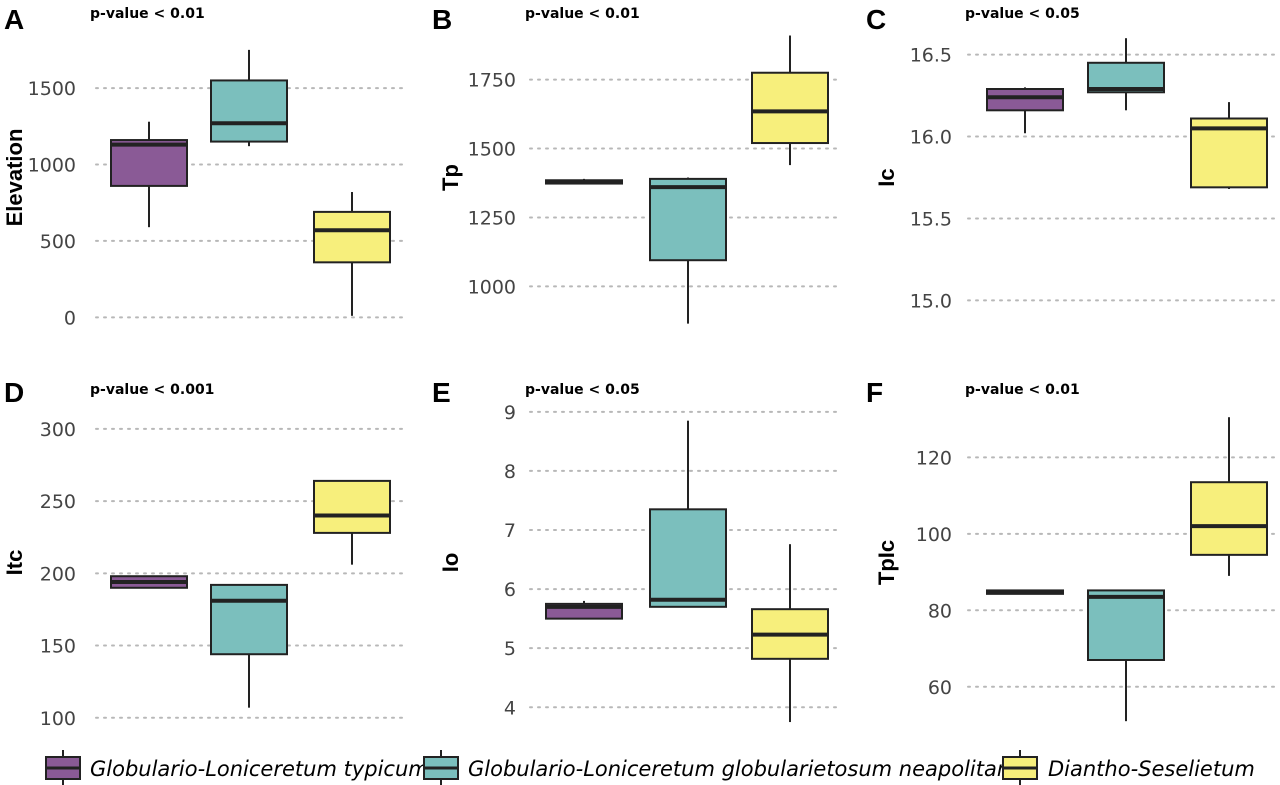 This screenshot has height=785, width=1280. Describe the element at coordinates (58, 647) in the screenshot. I see `y-tick-label: 150` at that location.